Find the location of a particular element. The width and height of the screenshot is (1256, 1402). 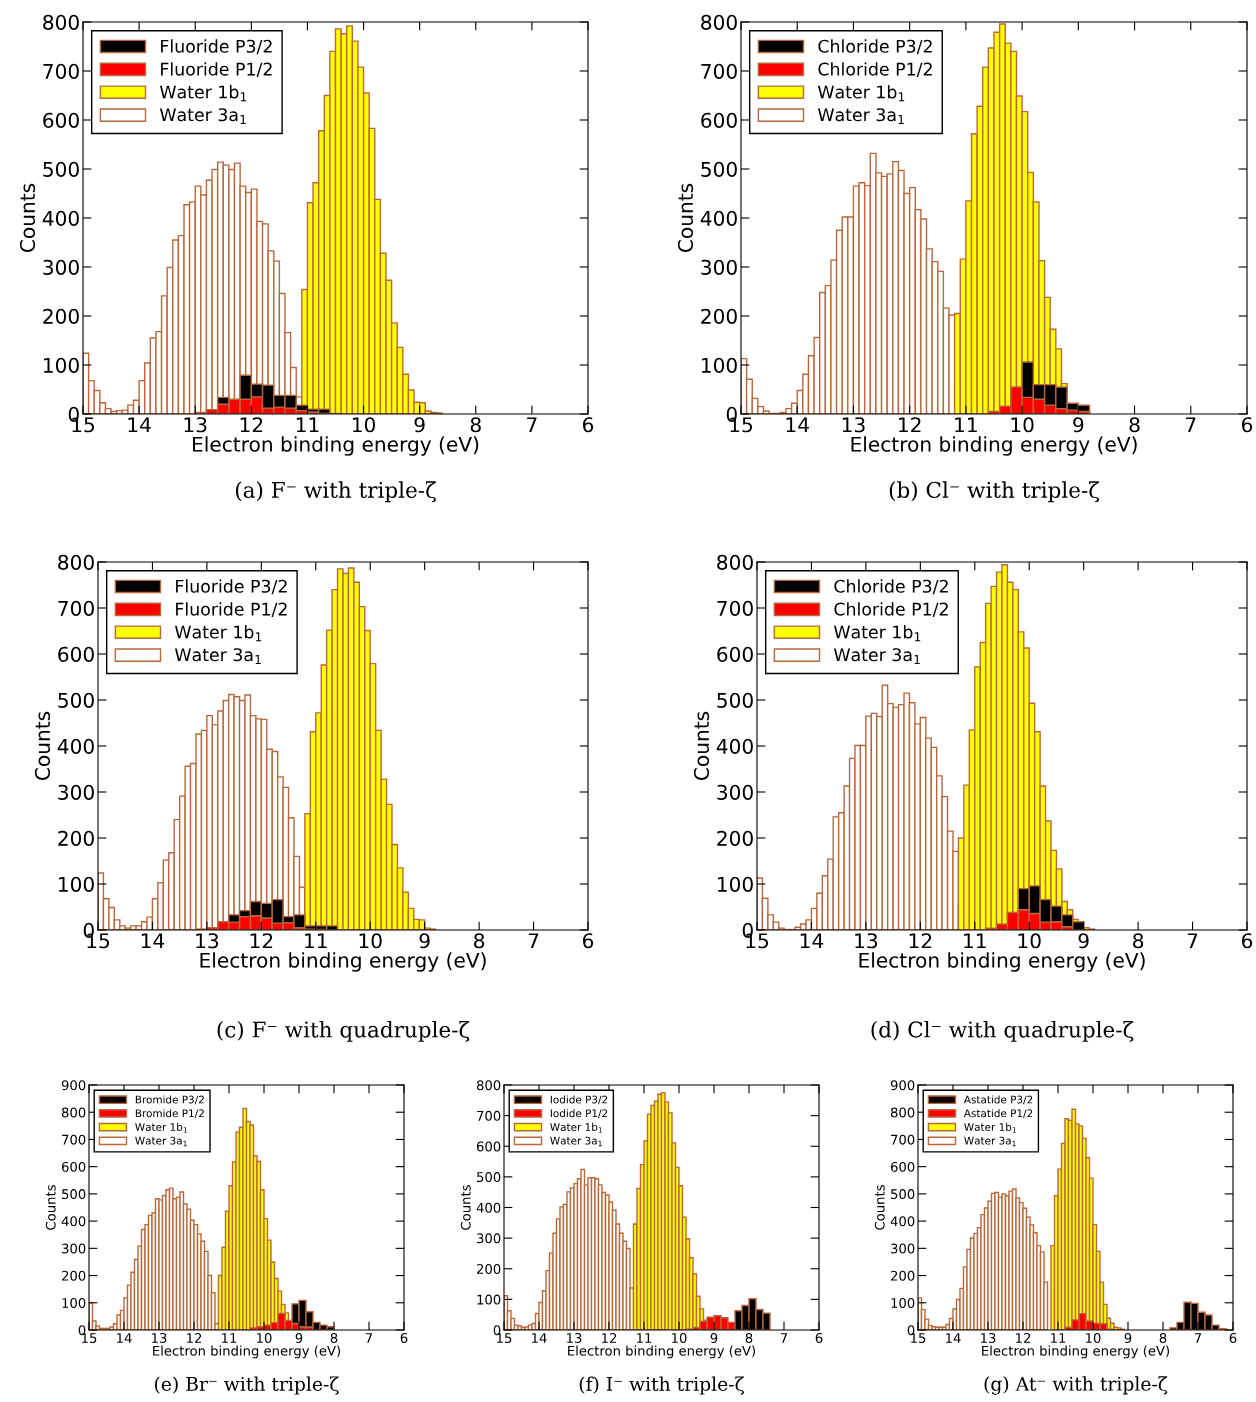

text: (c) F⁻ with quadruple-ζ is located at coordinates (343, 1031).